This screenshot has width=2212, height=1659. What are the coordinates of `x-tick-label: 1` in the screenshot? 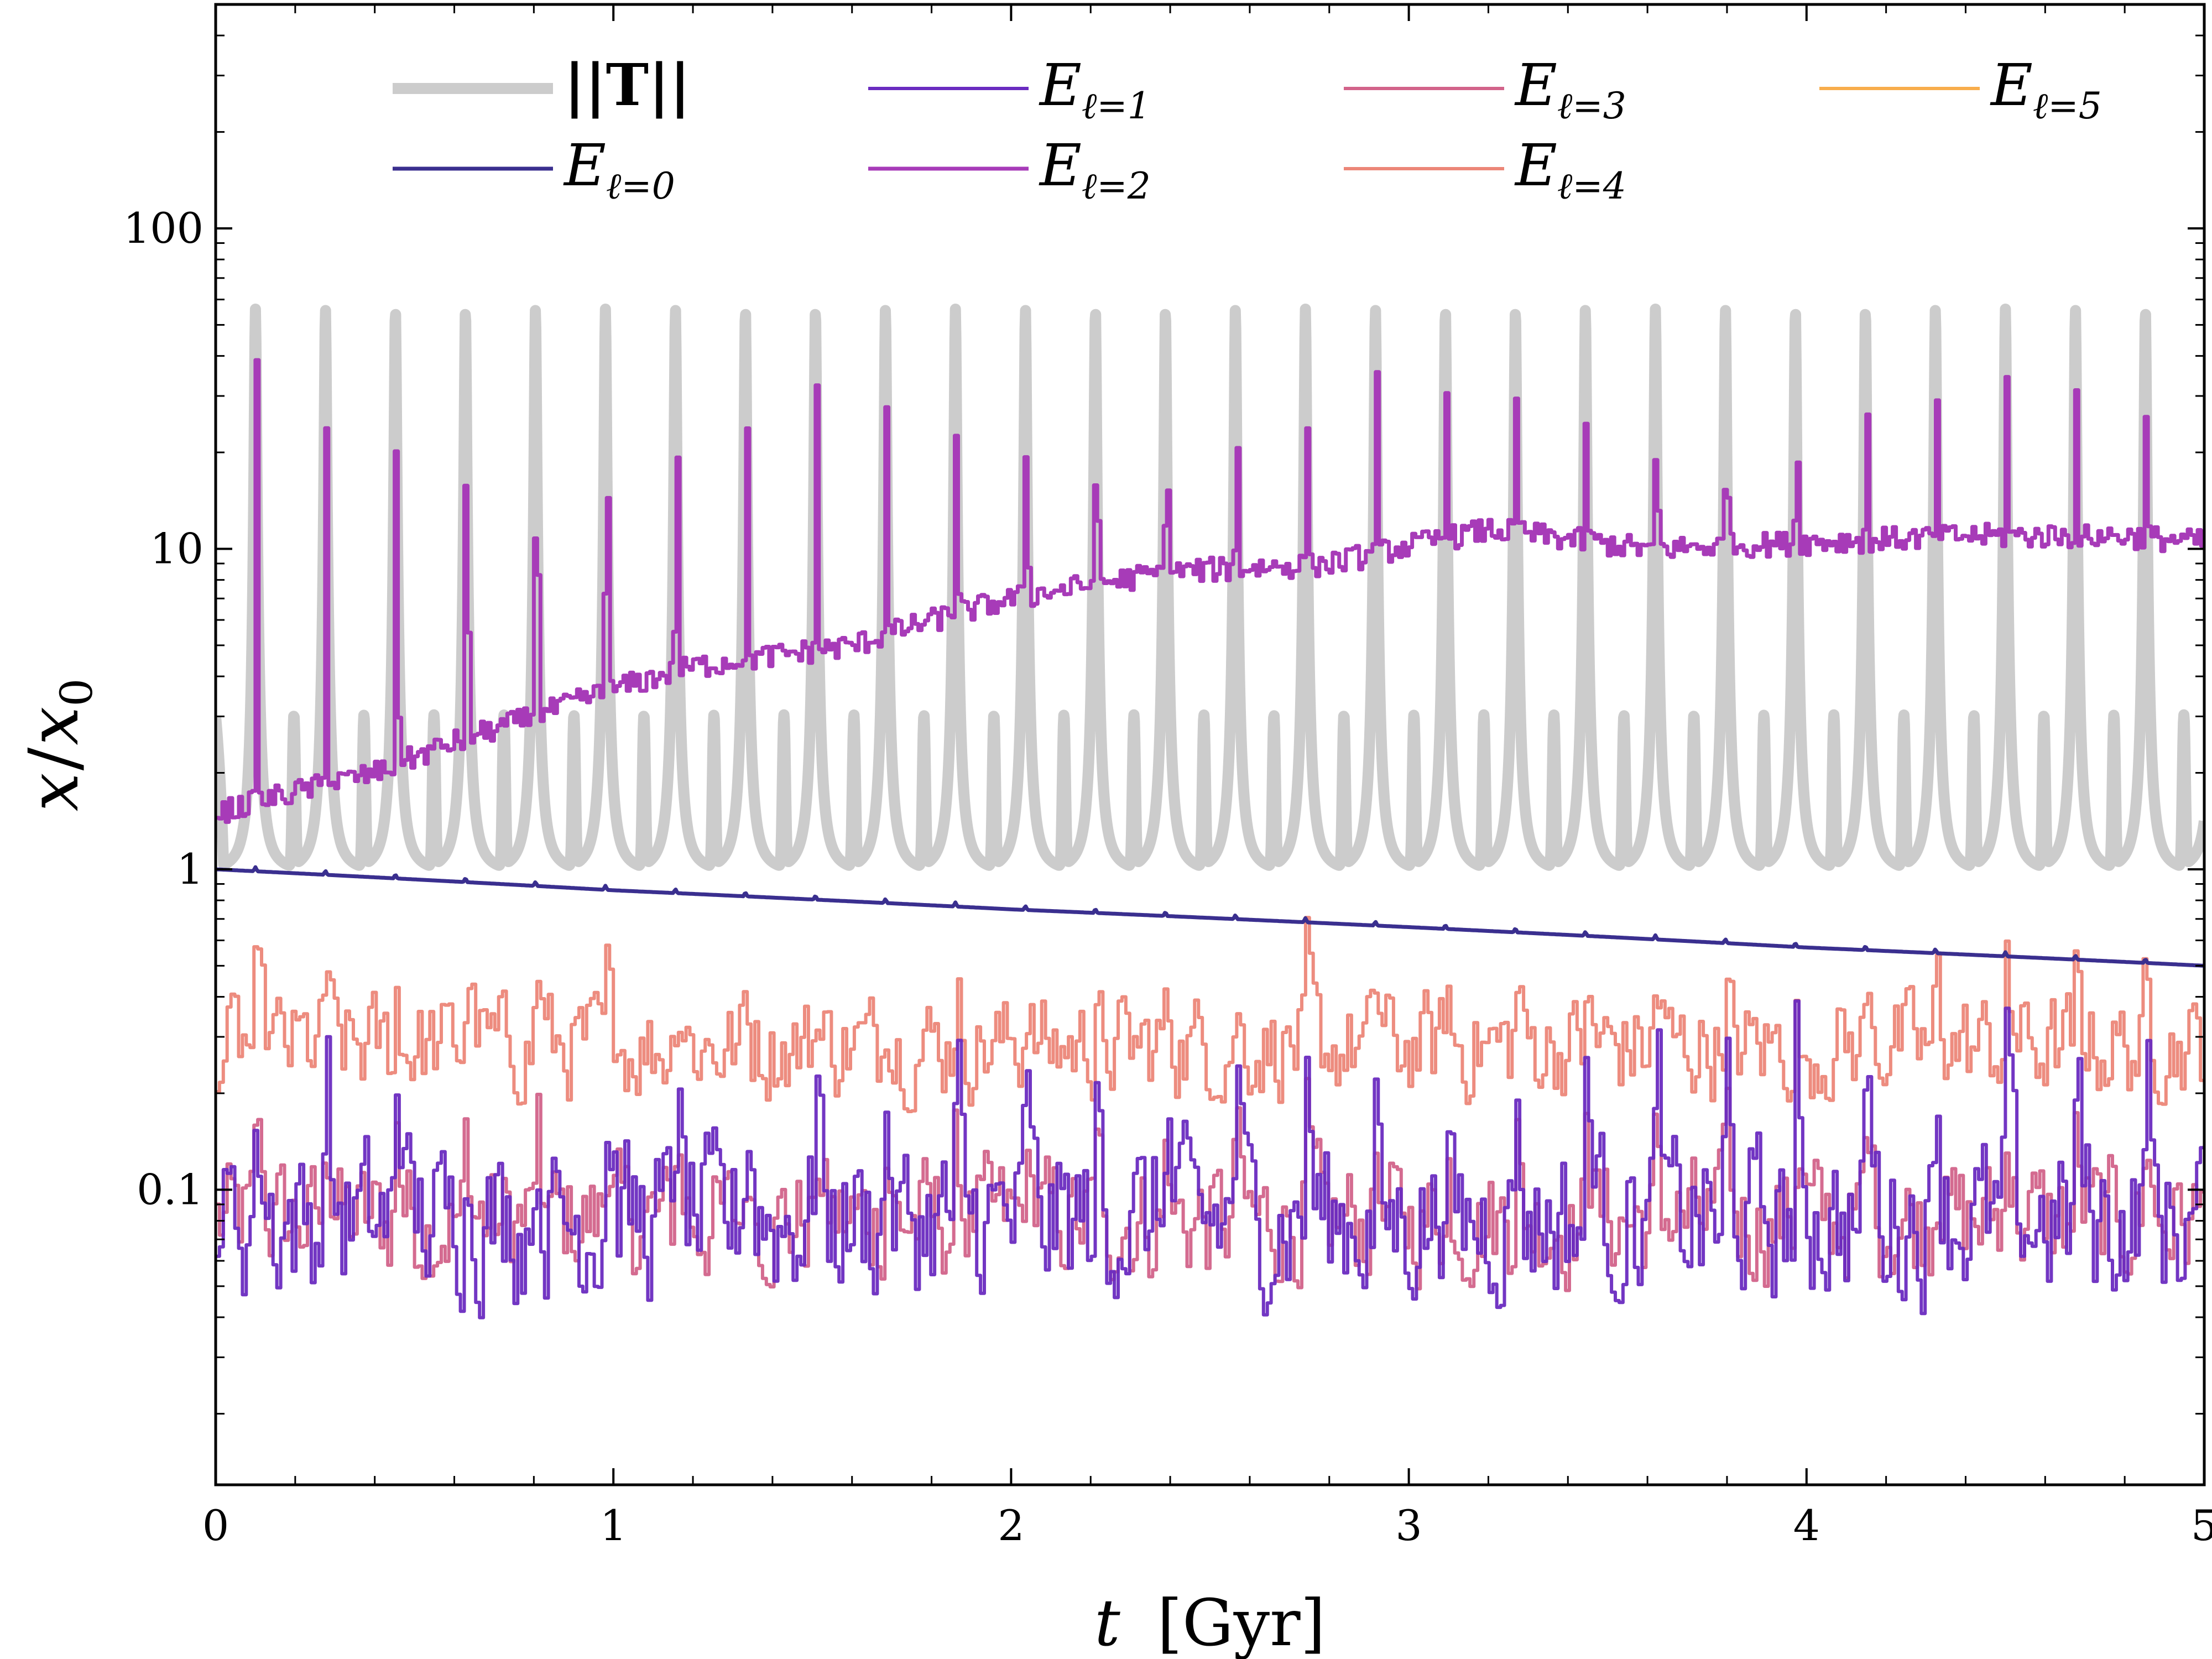 It's located at (613, 1526).